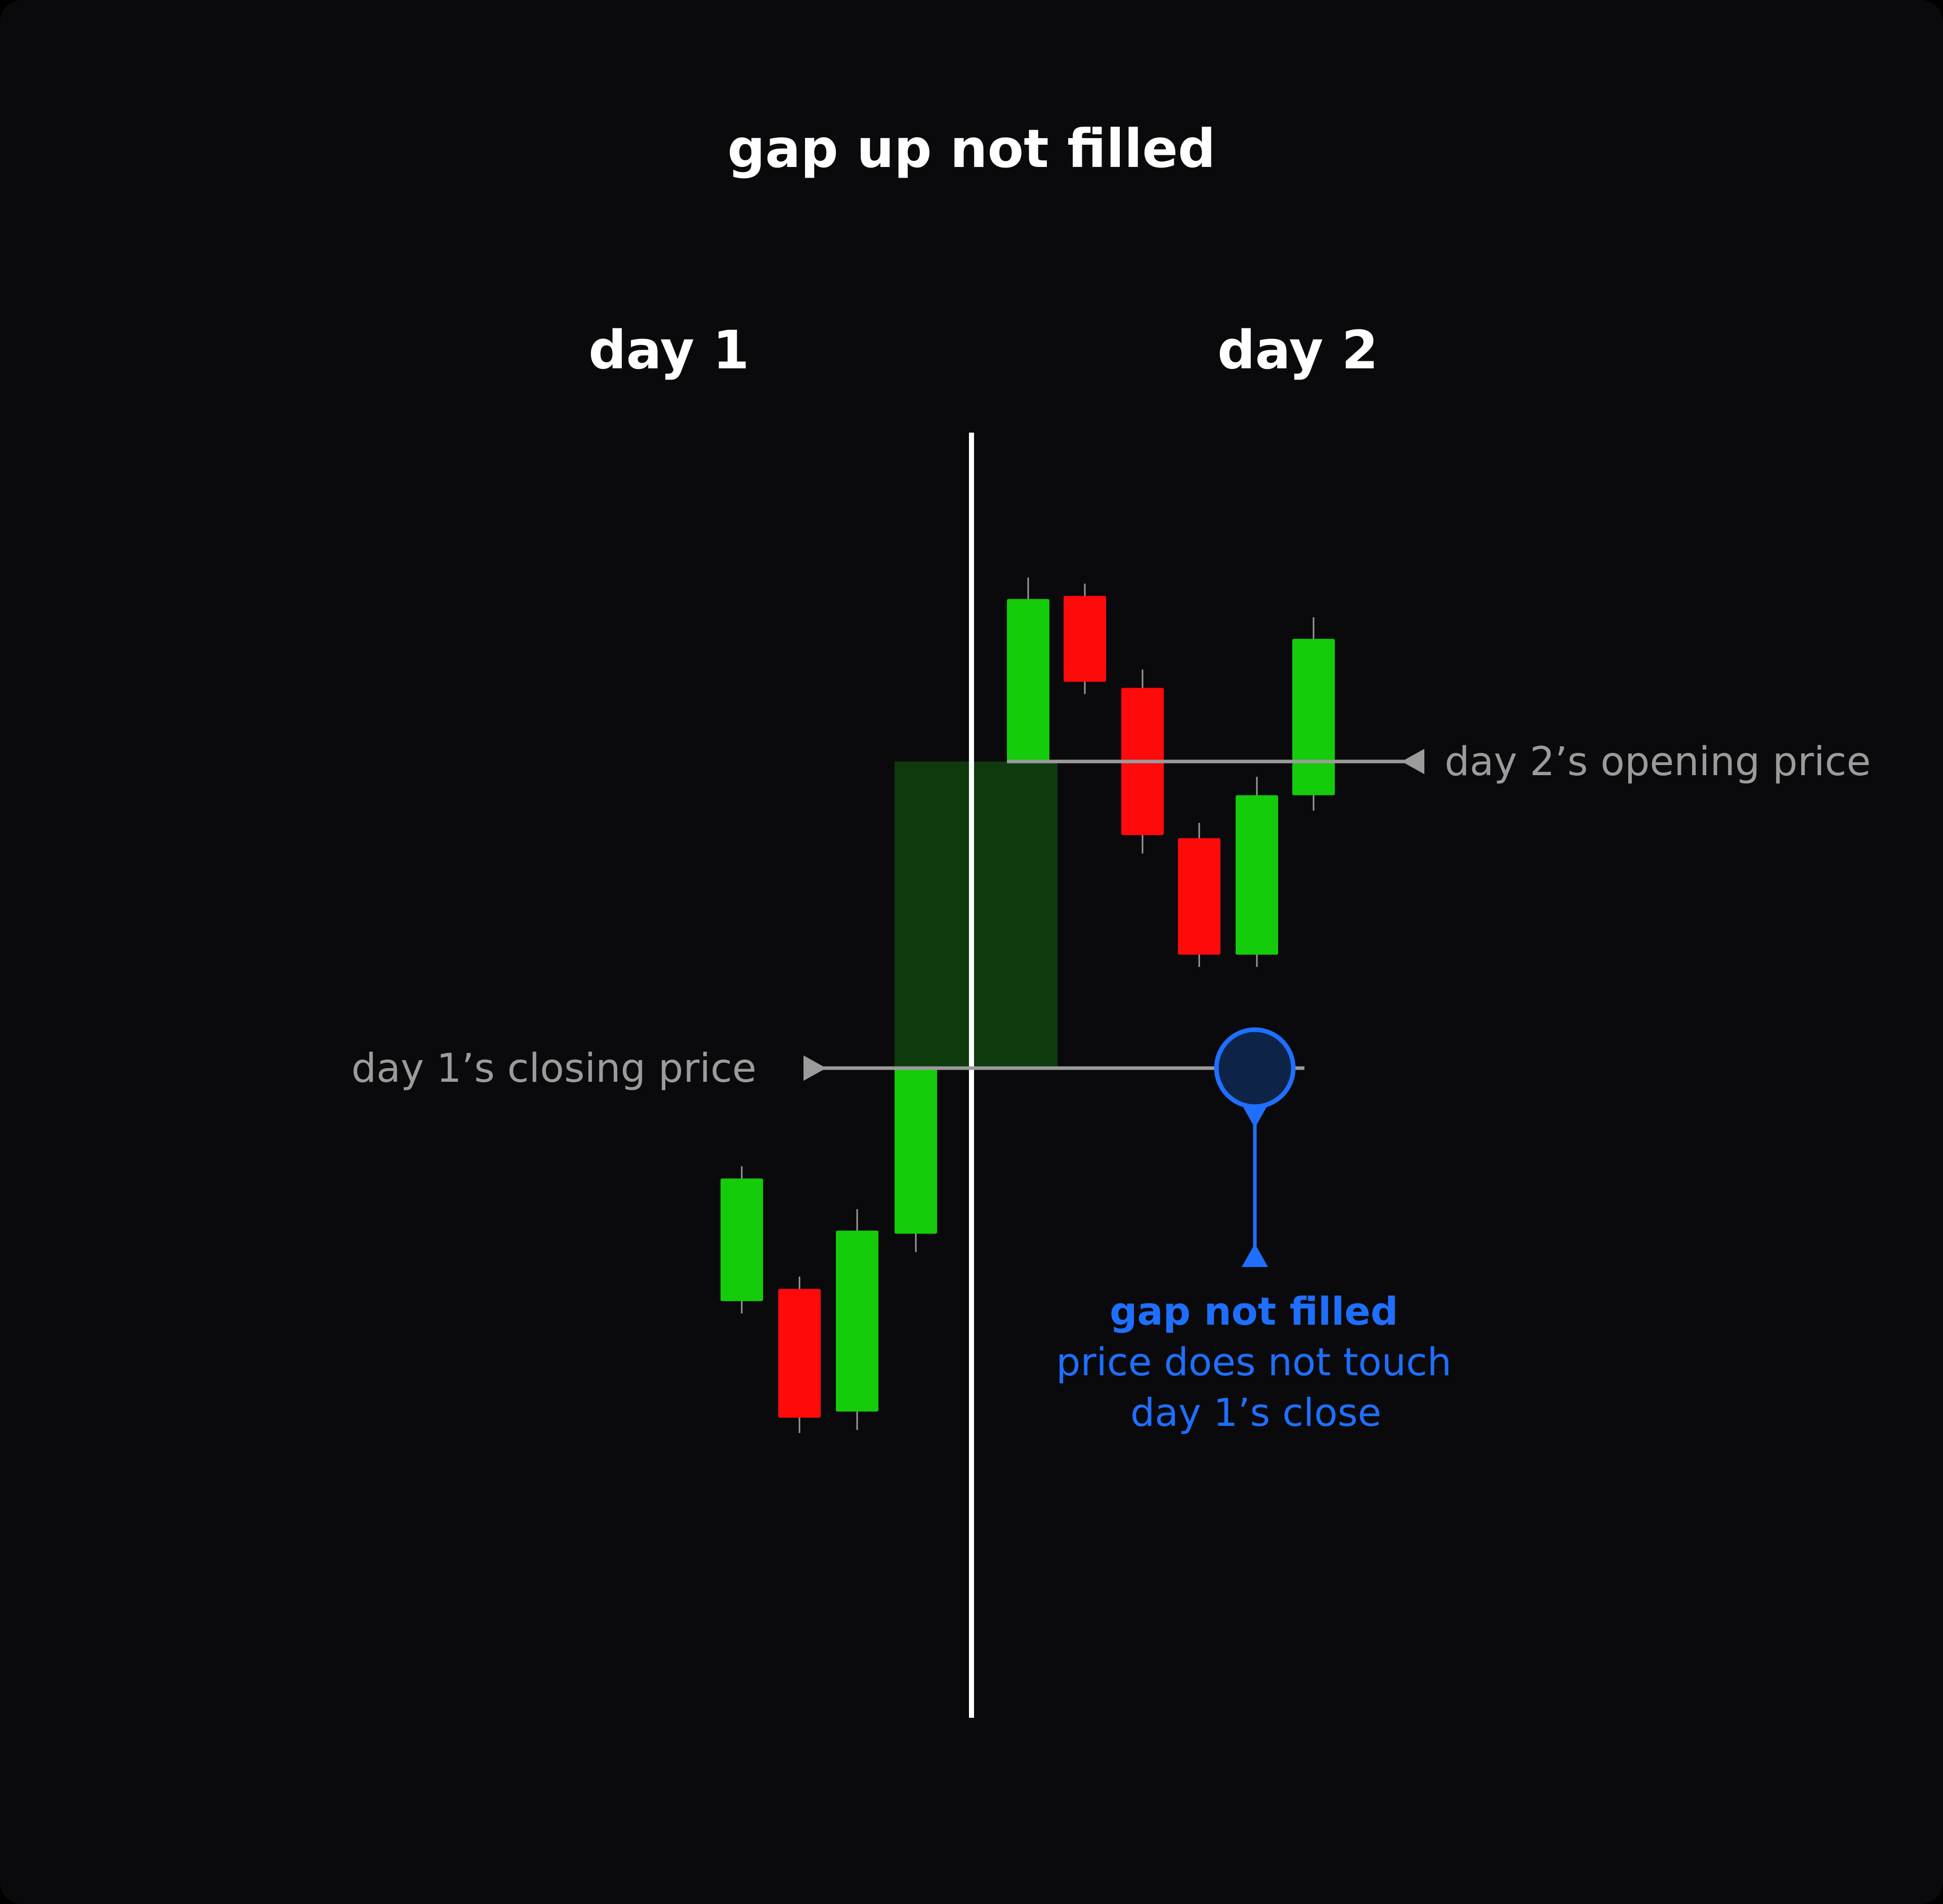 The height and width of the screenshot is (1904, 1943). I want to click on day2-open-arrow-icon, so click(1413, 761).